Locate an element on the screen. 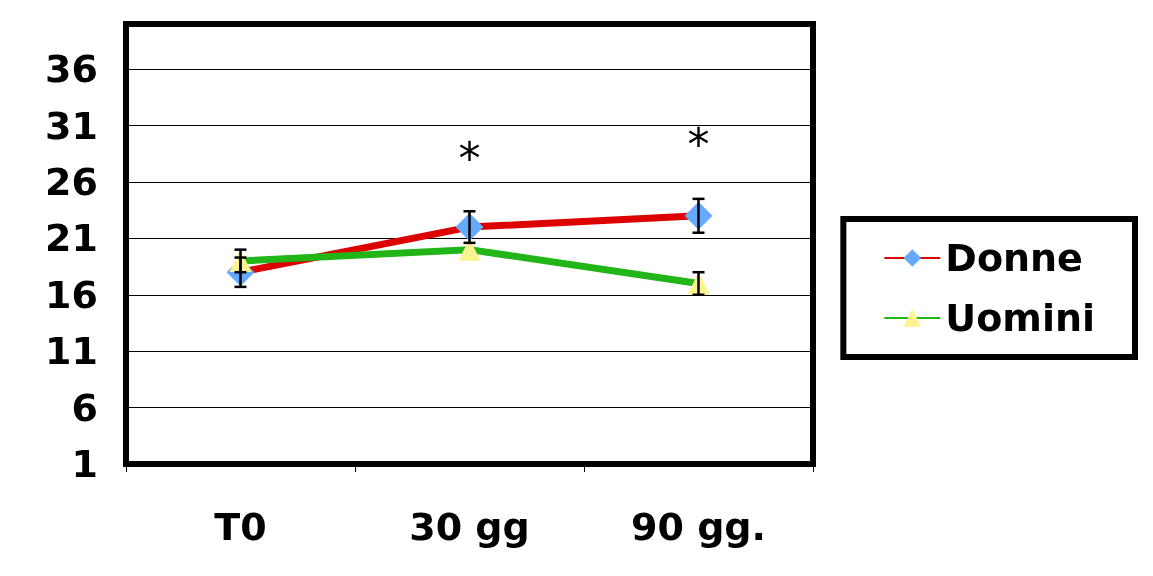 The height and width of the screenshot is (576, 1153). y-tick-label: 31 is located at coordinates (71, 125).